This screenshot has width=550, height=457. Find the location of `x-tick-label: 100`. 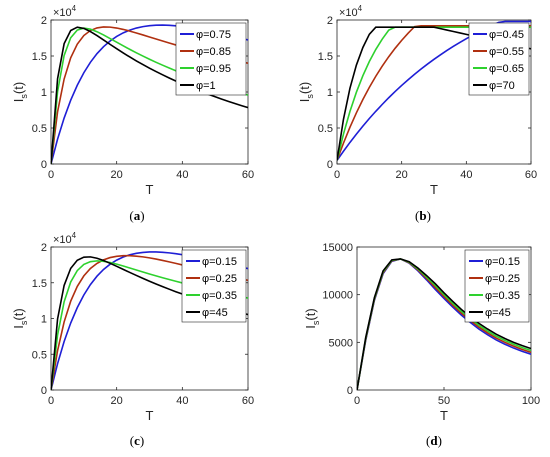

x-tick-label: 100 is located at coordinates (531, 401).